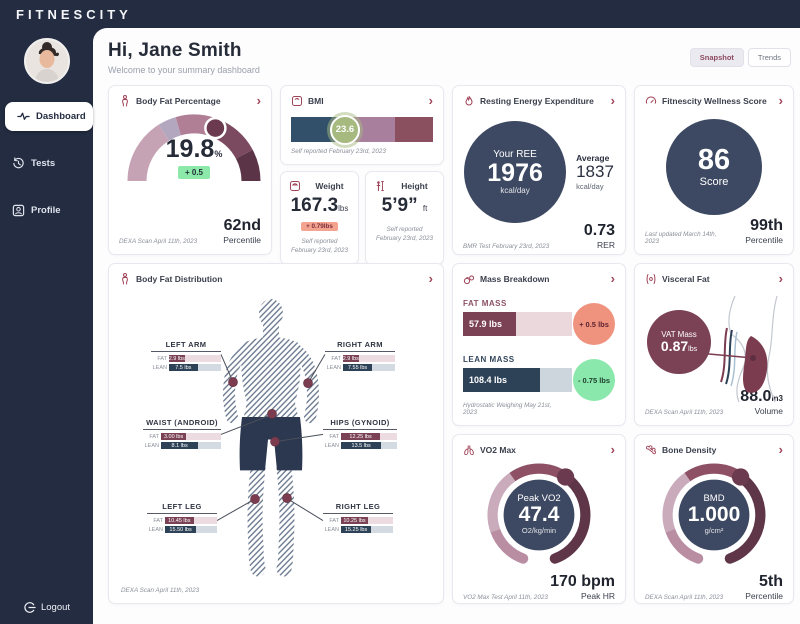  I want to click on volume-value: 88.0, so click(756, 396).